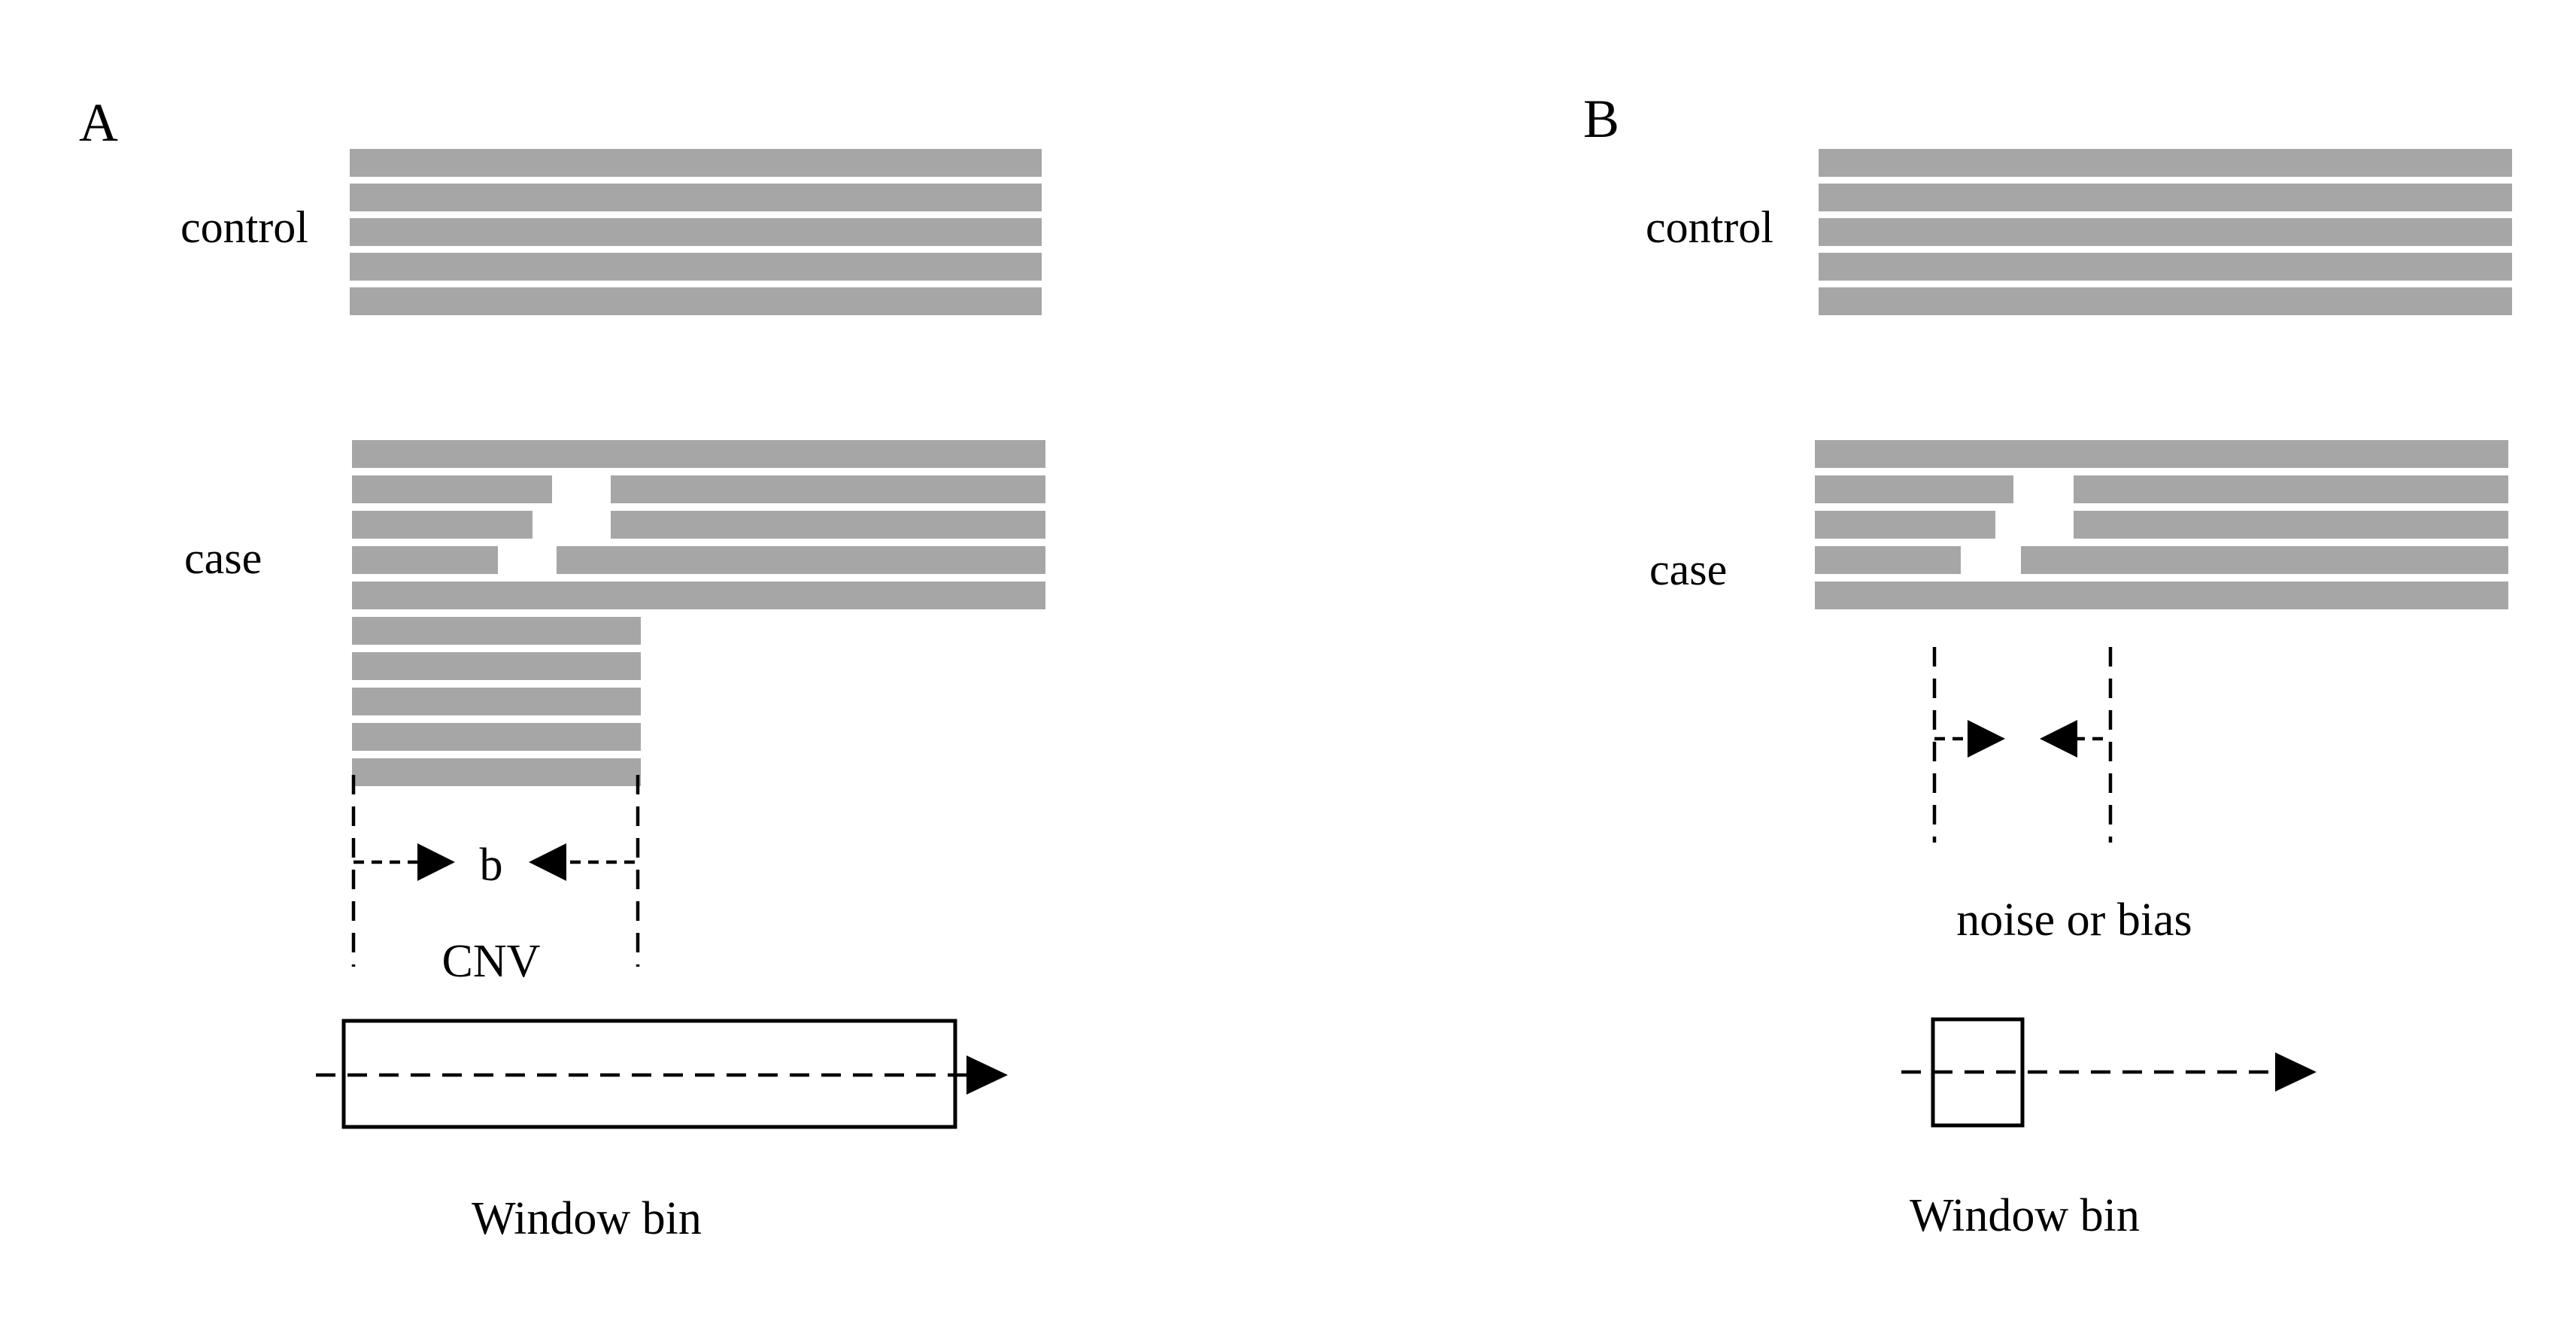  I want to click on span-label: b, so click(491, 865).